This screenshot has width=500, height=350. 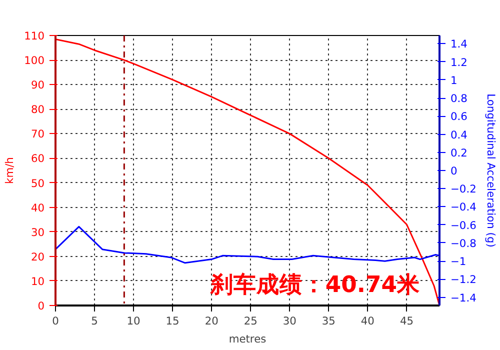 I want to click on y2-tick-label: 1.4, so click(x=459, y=44).